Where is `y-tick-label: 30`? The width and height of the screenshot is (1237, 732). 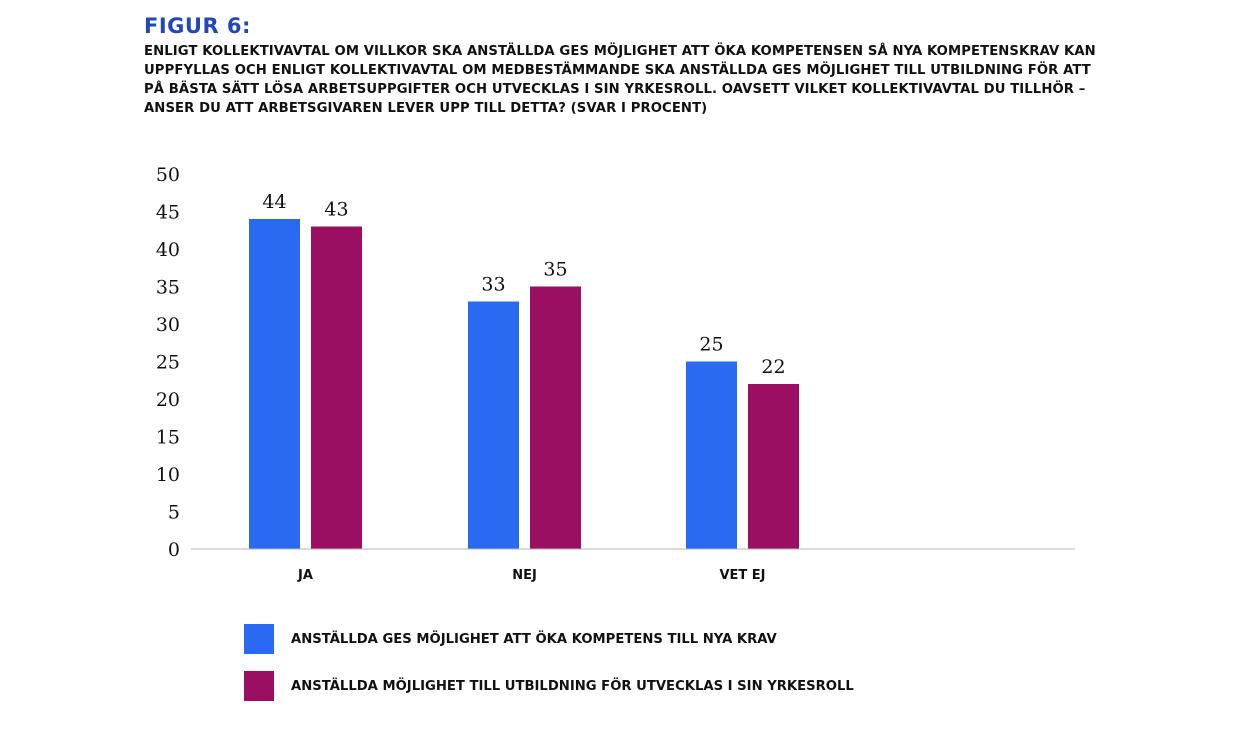 y-tick-label: 30 is located at coordinates (168, 325).